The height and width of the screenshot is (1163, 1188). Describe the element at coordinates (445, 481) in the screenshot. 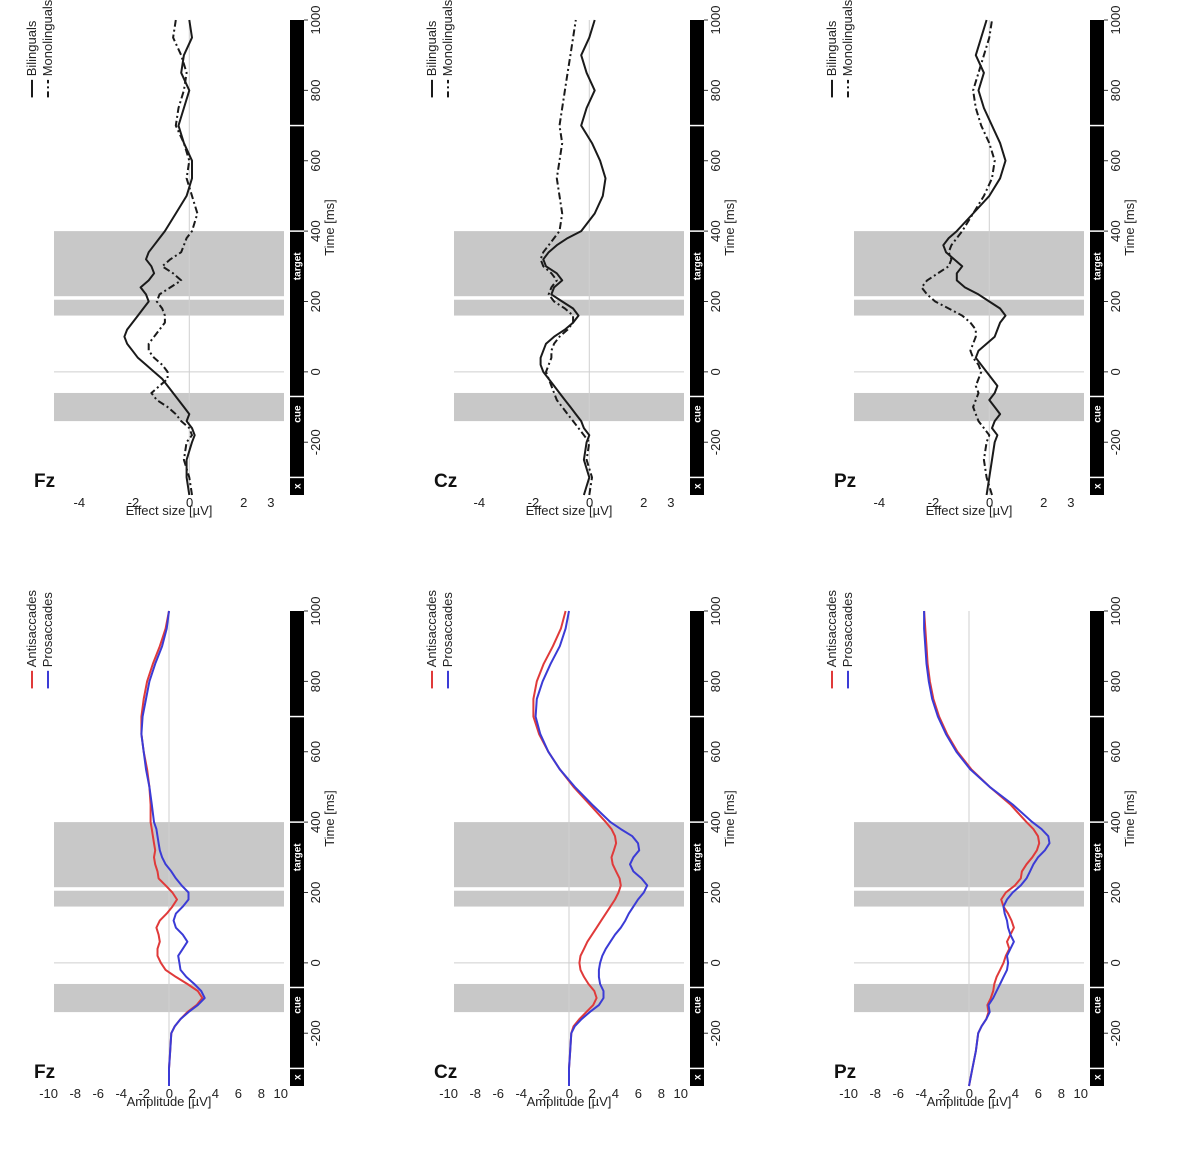

I see `electrode-label: Cz` at that location.